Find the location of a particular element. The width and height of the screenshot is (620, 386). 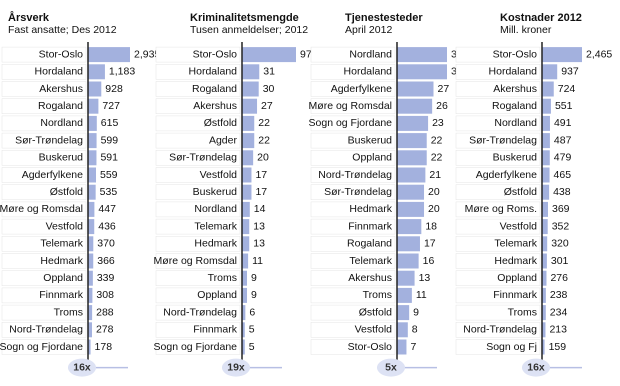

value-label: 27 is located at coordinates (443, 89).